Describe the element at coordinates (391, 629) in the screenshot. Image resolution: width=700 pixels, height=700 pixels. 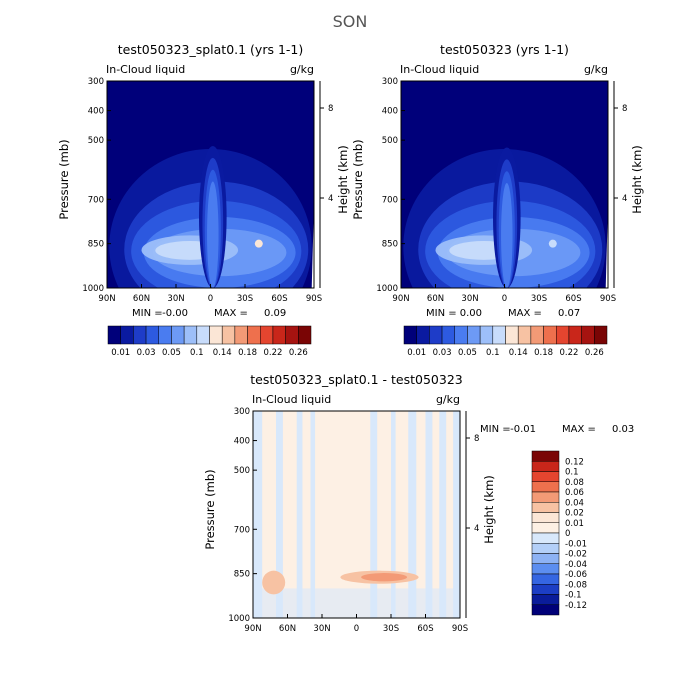
I see `x-tick-label: 30S` at that location.